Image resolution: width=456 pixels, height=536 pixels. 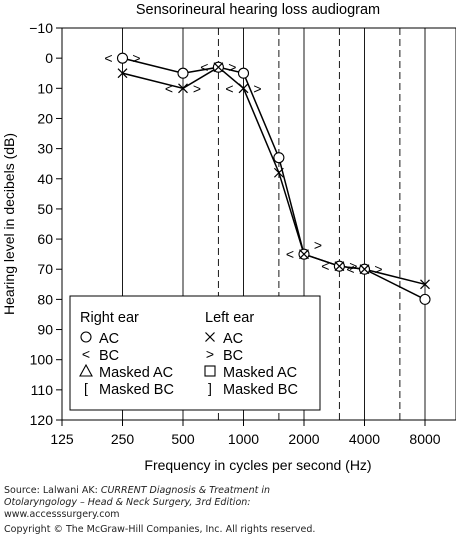 What do you see at coordinates (45, 88) in the screenshot?
I see `y-tick-label: 10` at bounding box center [45, 88].